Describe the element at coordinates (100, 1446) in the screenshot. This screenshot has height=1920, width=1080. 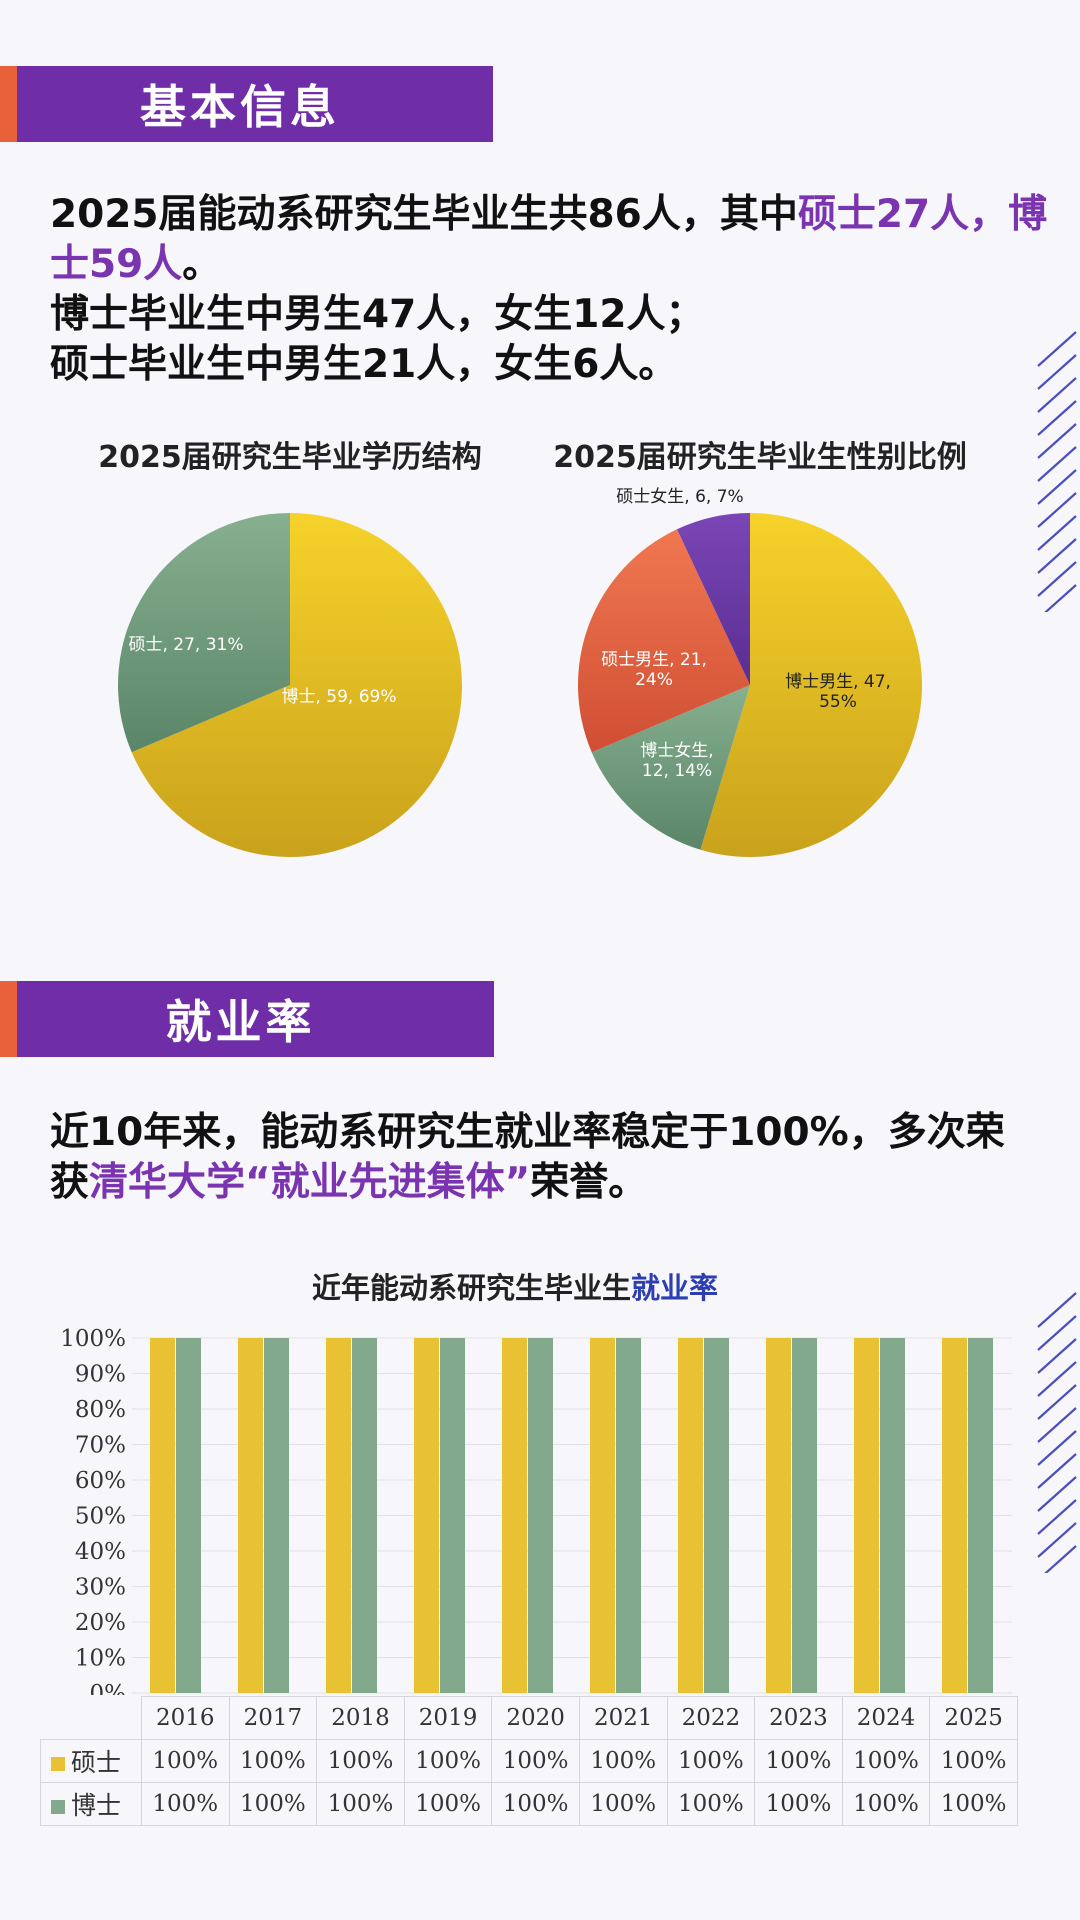
I see `y-tick-label: 70%` at that location.